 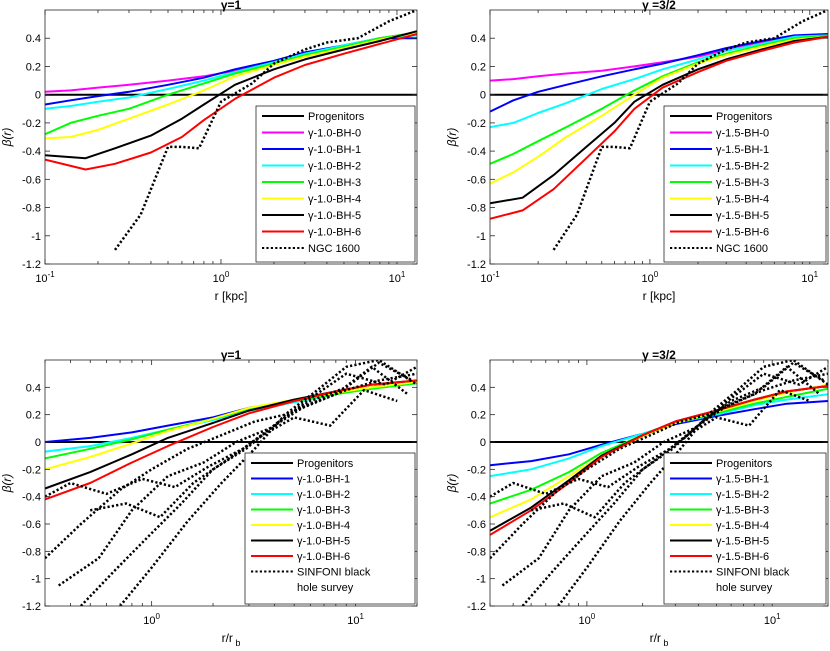 I want to click on legend-label: γ-1.5-BH-3, so click(x=742, y=183).